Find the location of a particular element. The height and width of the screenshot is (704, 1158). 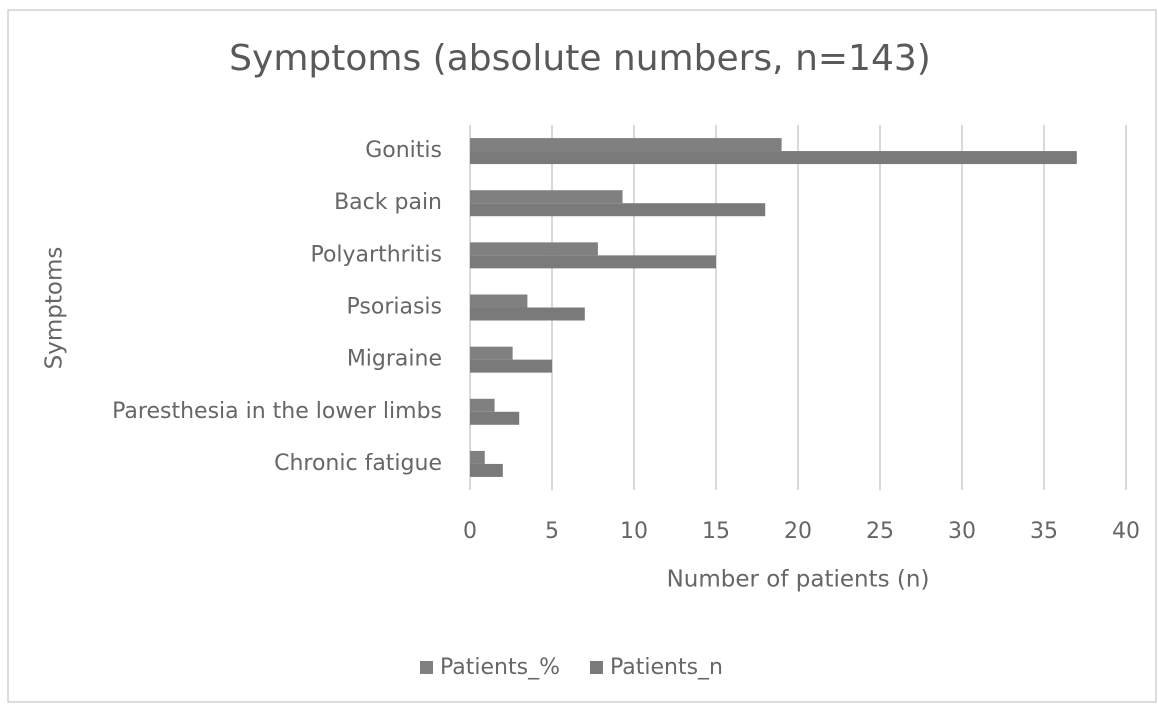

x-tick-label: 5 is located at coordinates (552, 531).